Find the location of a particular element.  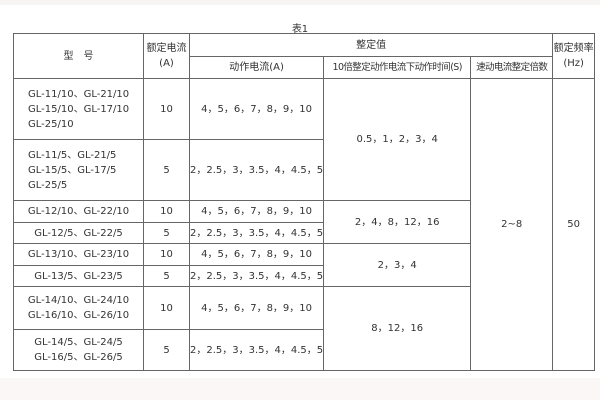

header-rated-current: 额定电流(A) is located at coordinates (166, 56).